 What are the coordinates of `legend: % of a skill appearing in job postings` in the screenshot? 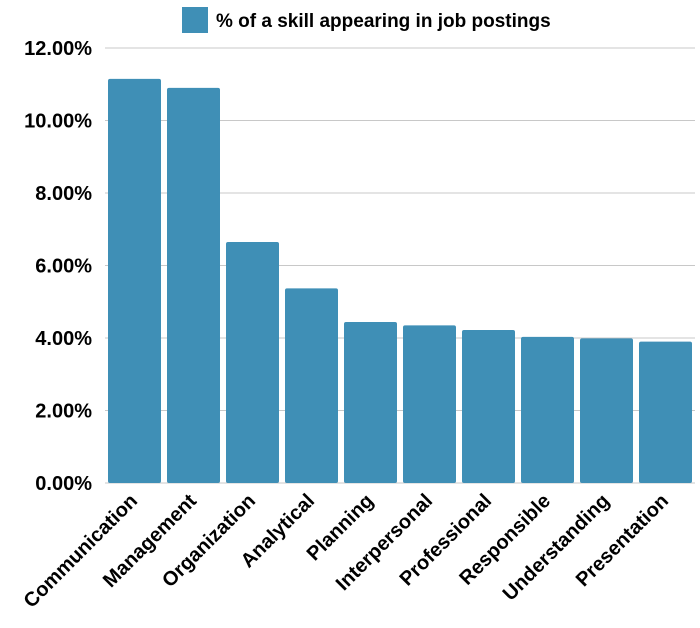 It's located at (366, 20).